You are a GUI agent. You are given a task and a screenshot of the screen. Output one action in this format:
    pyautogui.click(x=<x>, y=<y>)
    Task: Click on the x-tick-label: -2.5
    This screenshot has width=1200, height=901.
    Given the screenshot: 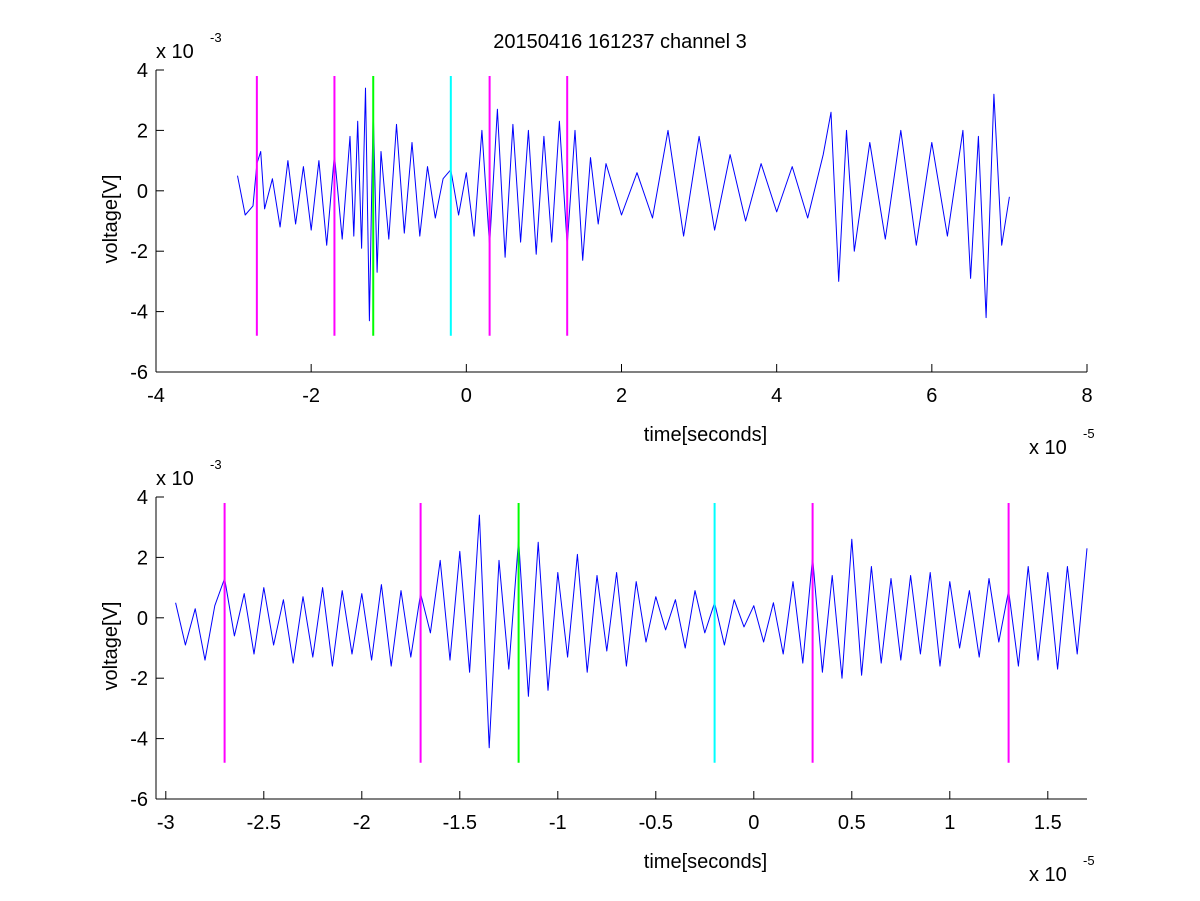 What is the action you would take?
    pyautogui.click(x=264, y=823)
    